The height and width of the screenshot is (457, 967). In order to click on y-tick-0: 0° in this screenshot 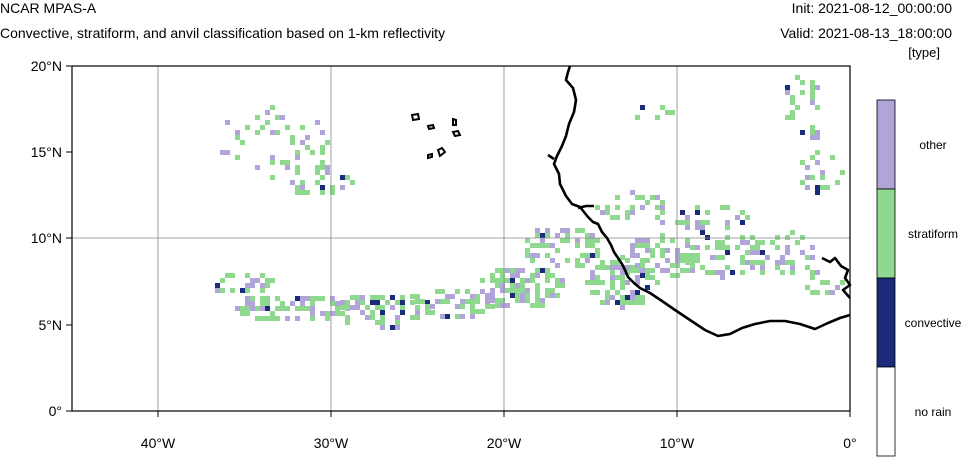, I will do `click(55, 411)`.